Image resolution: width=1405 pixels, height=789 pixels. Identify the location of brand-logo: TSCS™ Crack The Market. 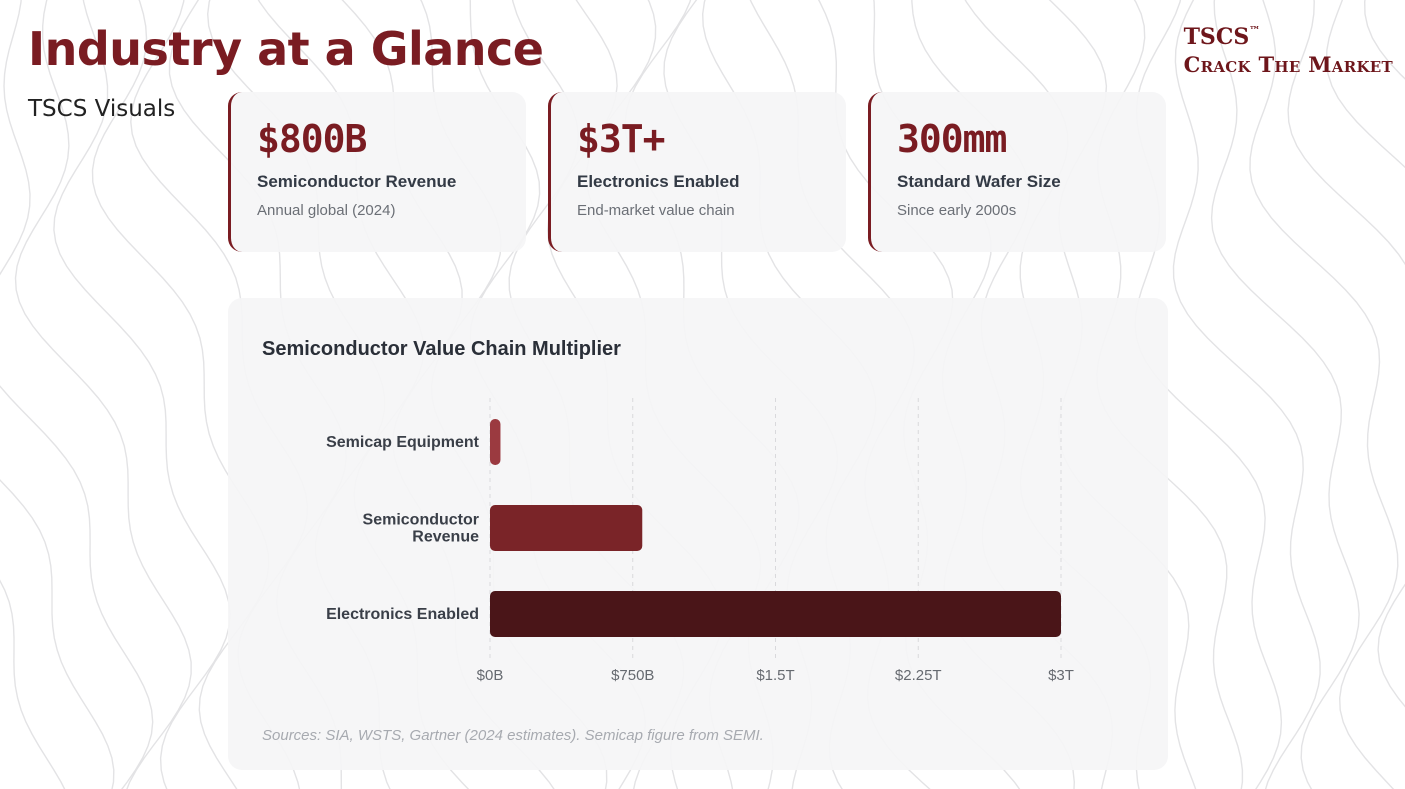
(1288, 51).